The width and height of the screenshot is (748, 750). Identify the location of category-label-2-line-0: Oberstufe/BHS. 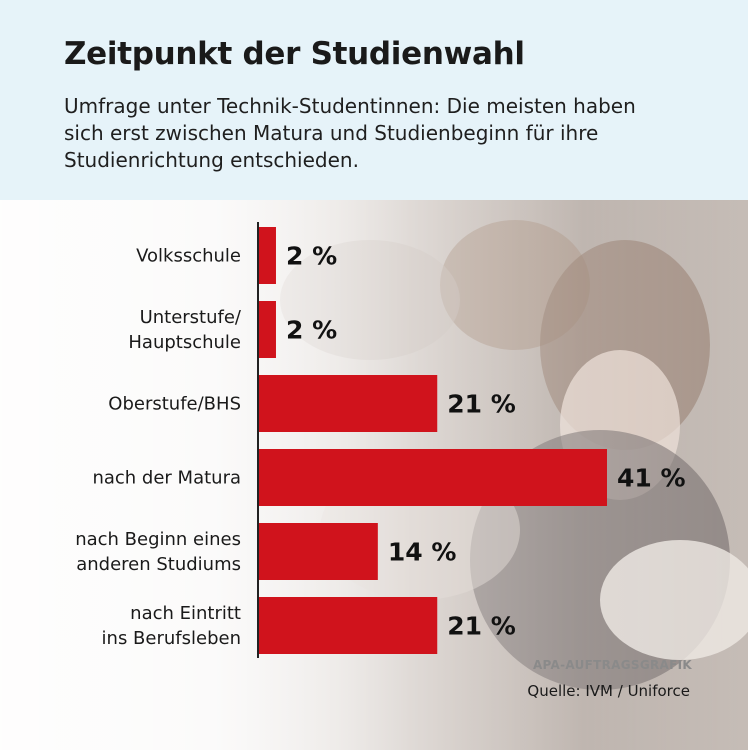
(174, 404).